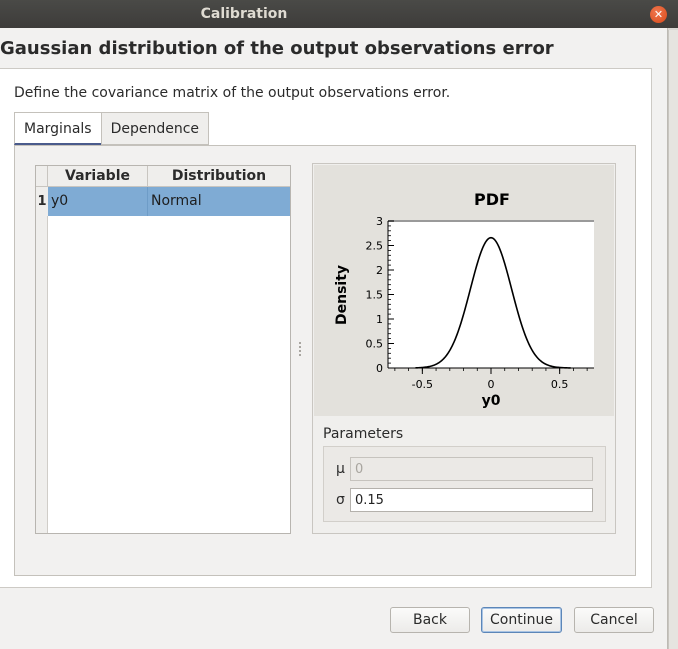 The height and width of the screenshot is (649, 678). I want to click on plot-area, so click(491, 294).